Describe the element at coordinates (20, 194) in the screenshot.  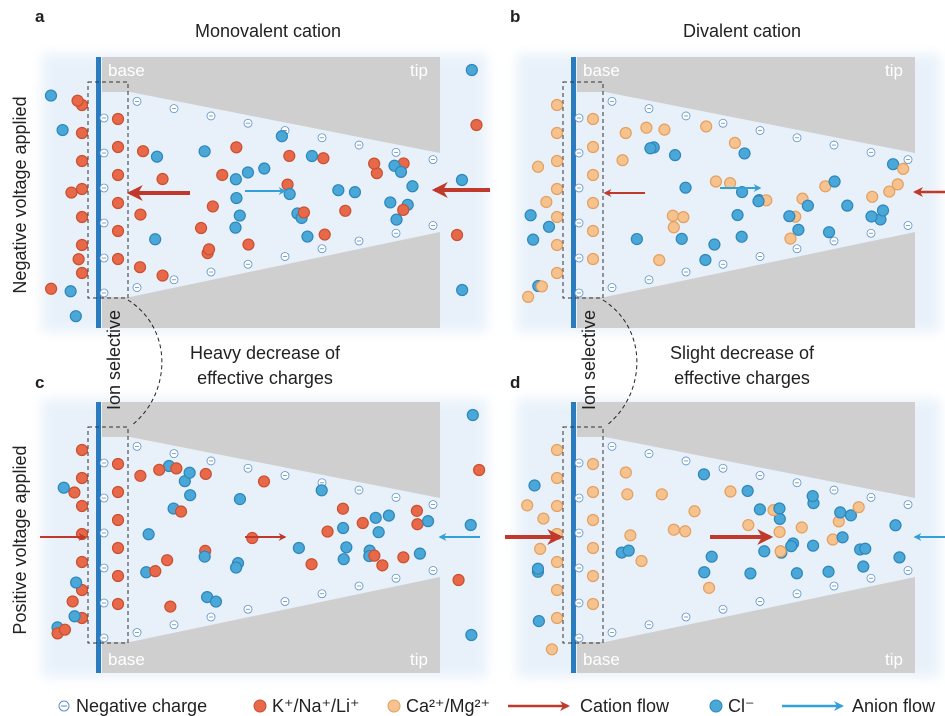
I see `row-label: Negative voltage applied` at that location.